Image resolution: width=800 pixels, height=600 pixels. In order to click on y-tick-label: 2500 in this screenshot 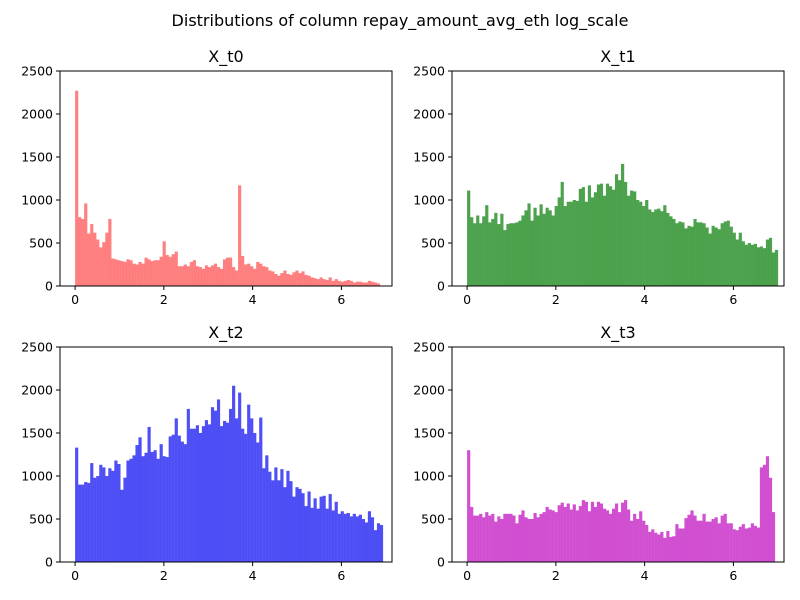, I will do `click(37, 71)`.